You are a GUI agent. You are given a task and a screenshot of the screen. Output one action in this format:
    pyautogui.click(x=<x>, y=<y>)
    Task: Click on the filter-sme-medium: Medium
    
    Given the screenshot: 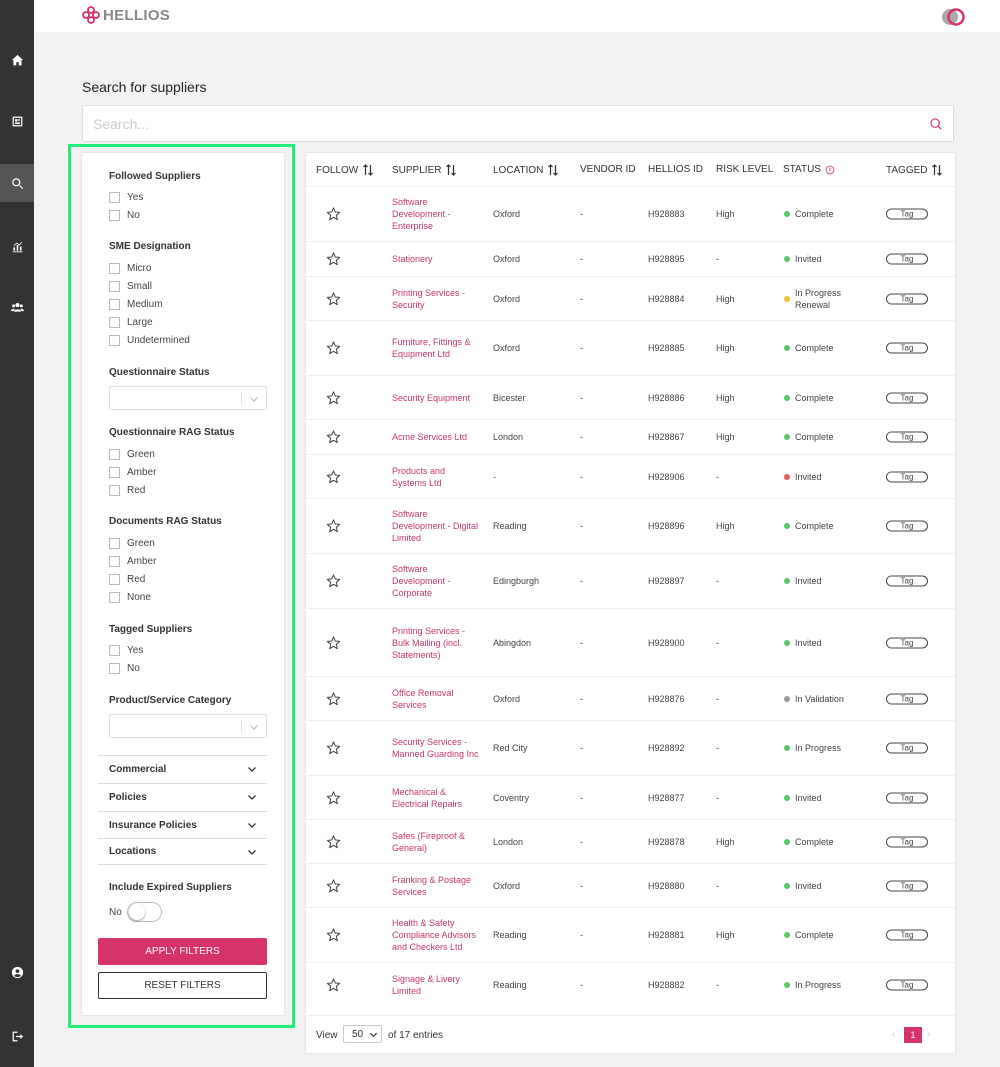 What is the action you would take?
    pyautogui.click(x=136, y=304)
    